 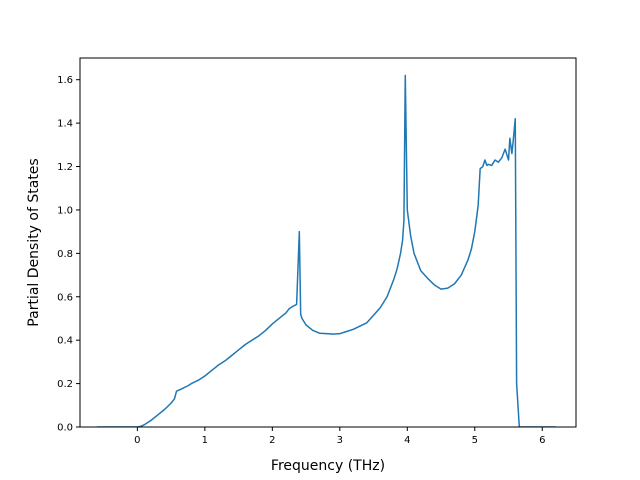 I want to click on y-tick-label: 0.6, so click(x=65, y=297).